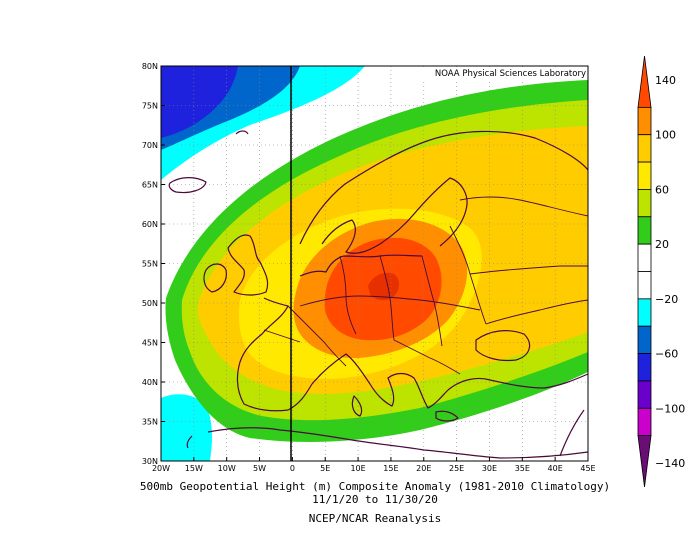 This screenshot has height=542, width=700. What do you see at coordinates (397, 443) in the screenshot?
I see `north-africa-coast` at bounding box center [397, 443].